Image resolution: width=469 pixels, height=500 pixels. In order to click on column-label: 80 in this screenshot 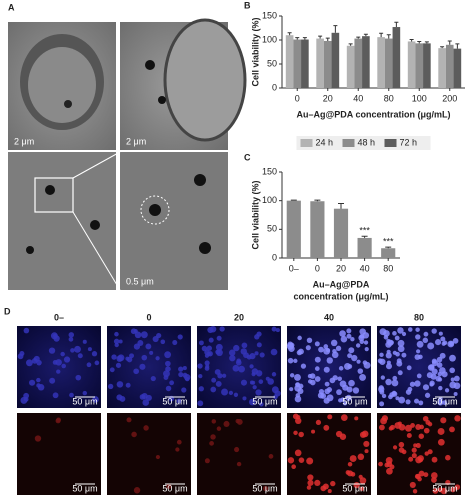, I will do `click(419, 317)`.